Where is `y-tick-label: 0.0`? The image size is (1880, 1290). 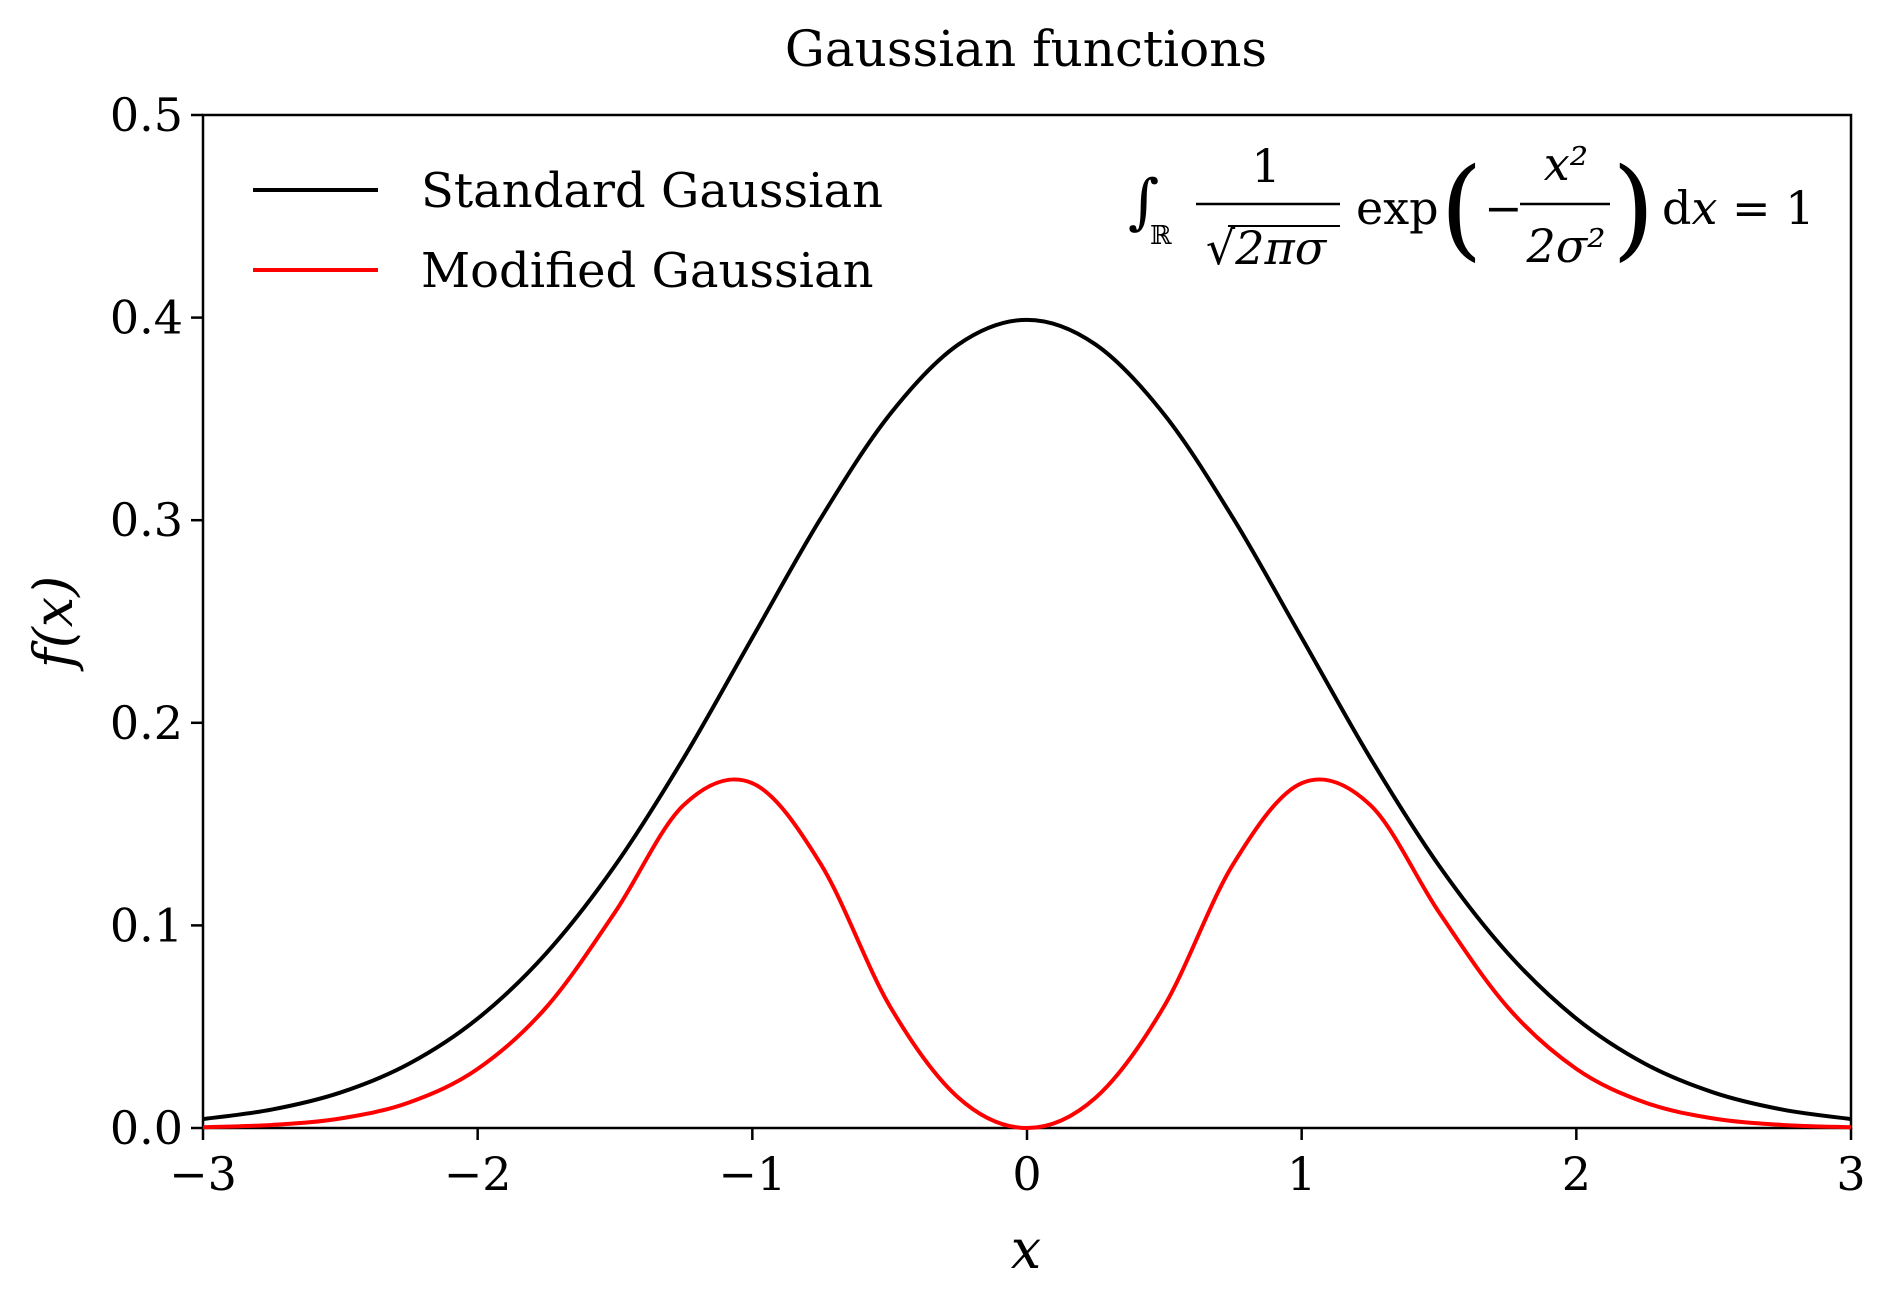 y-tick-label: 0.0 is located at coordinates (146, 1128).